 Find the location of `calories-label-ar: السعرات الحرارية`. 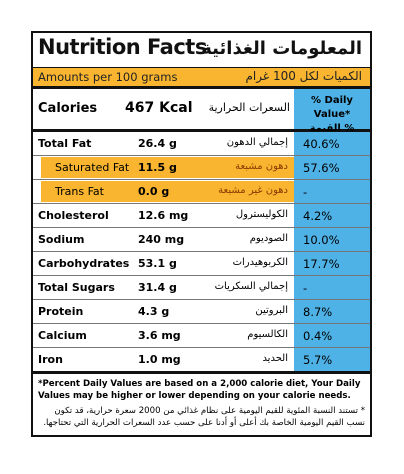

calories-label-ar: السعرات الحرارية is located at coordinates (249, 107).